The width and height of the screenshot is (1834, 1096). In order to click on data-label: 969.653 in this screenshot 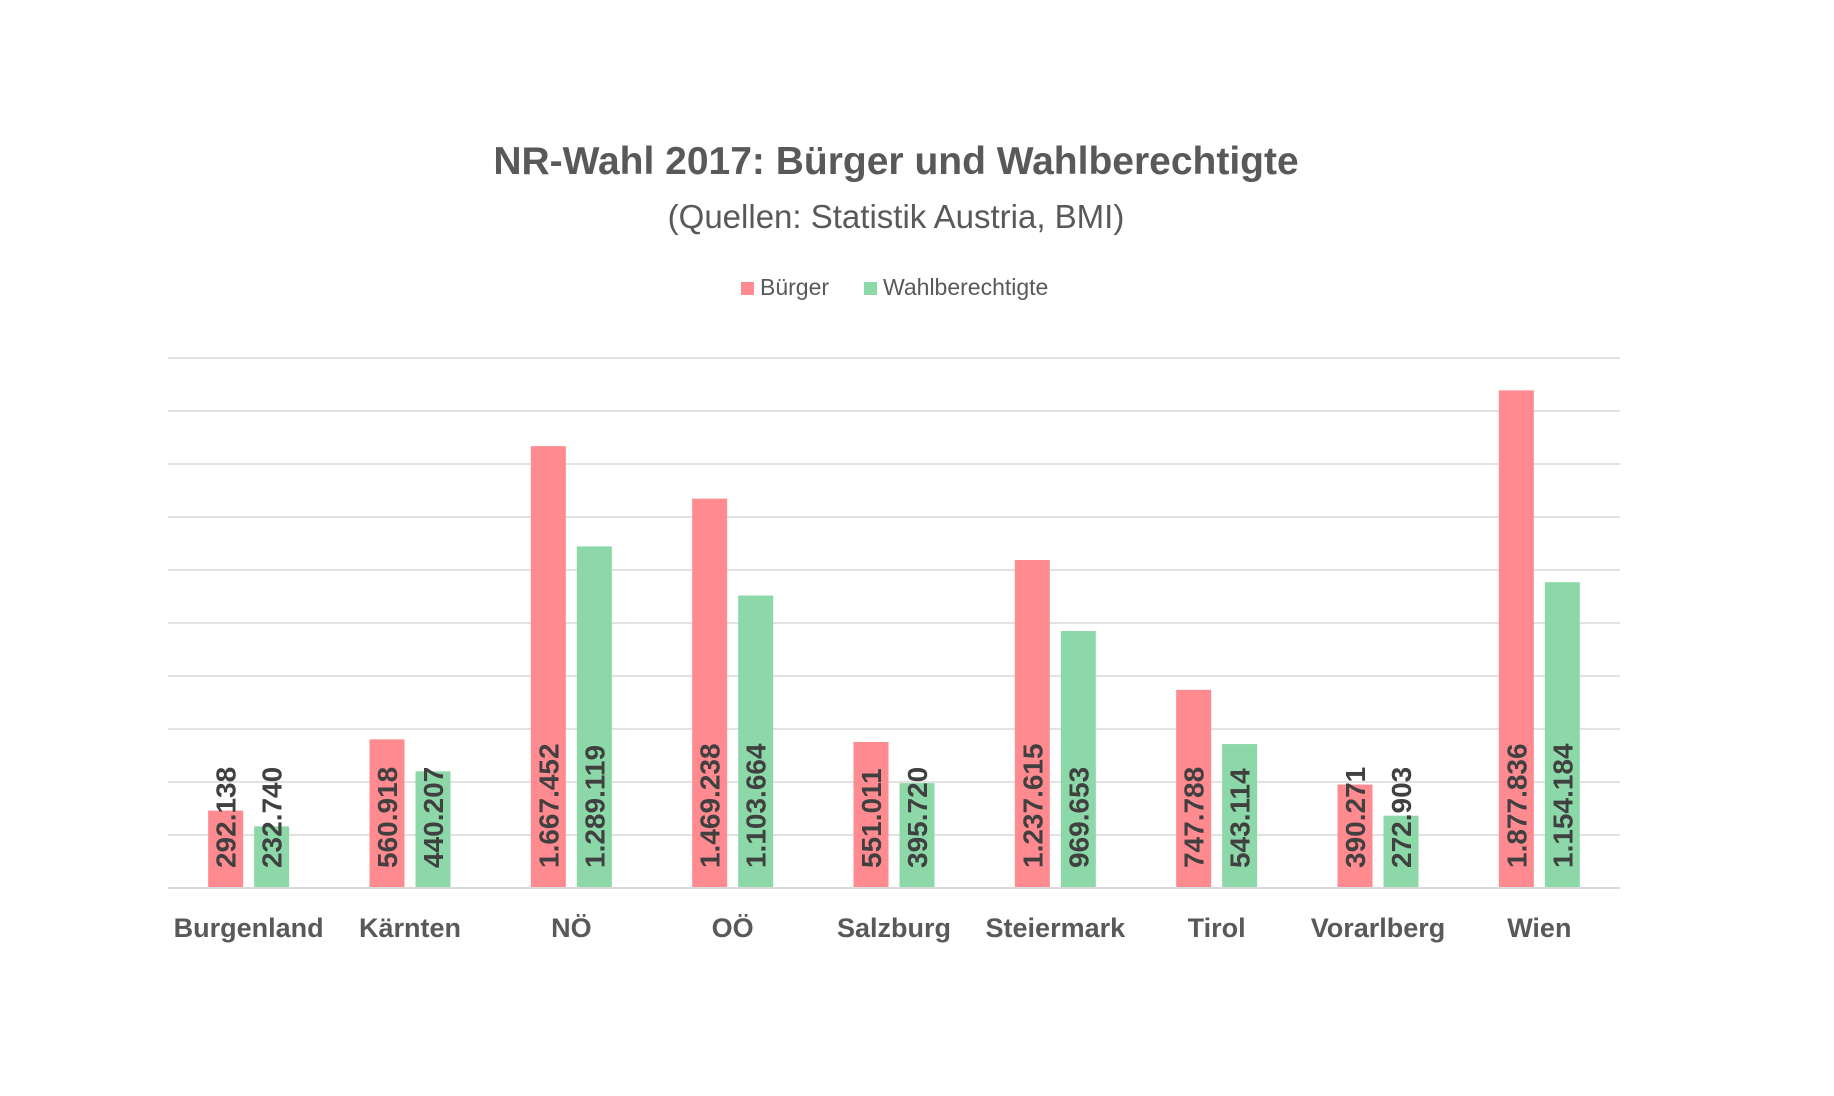, I will do `click(1078, 817)`.